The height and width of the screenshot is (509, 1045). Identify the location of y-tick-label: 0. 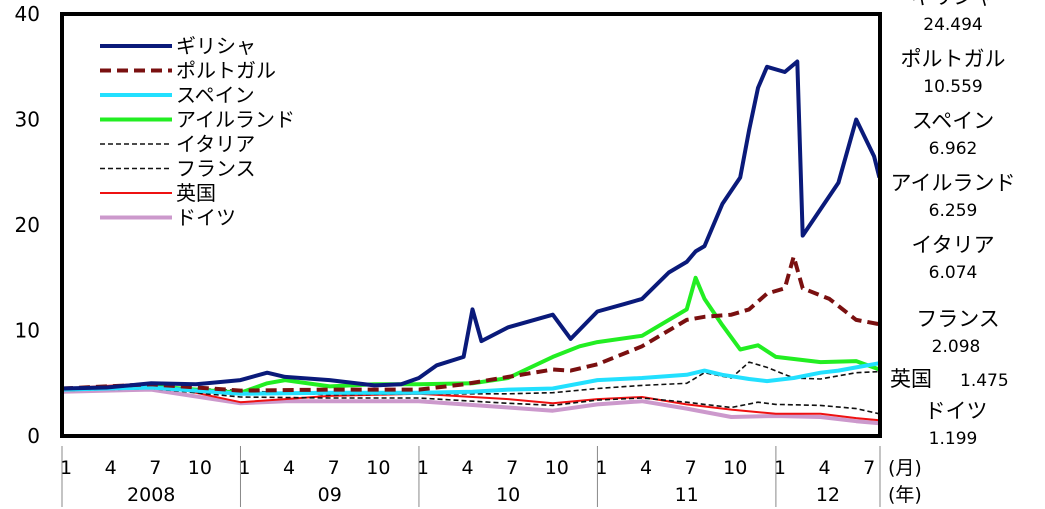
(33, 436).